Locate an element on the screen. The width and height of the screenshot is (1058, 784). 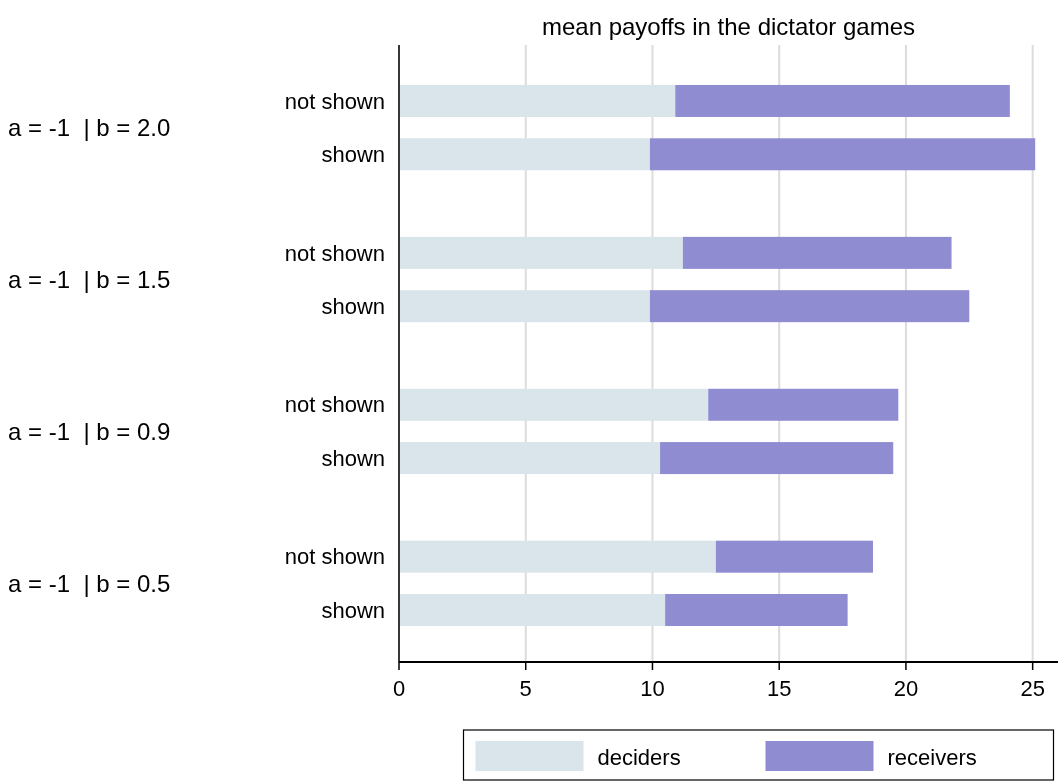
x-tick-label: 10 is located at coordinates (652, 688).